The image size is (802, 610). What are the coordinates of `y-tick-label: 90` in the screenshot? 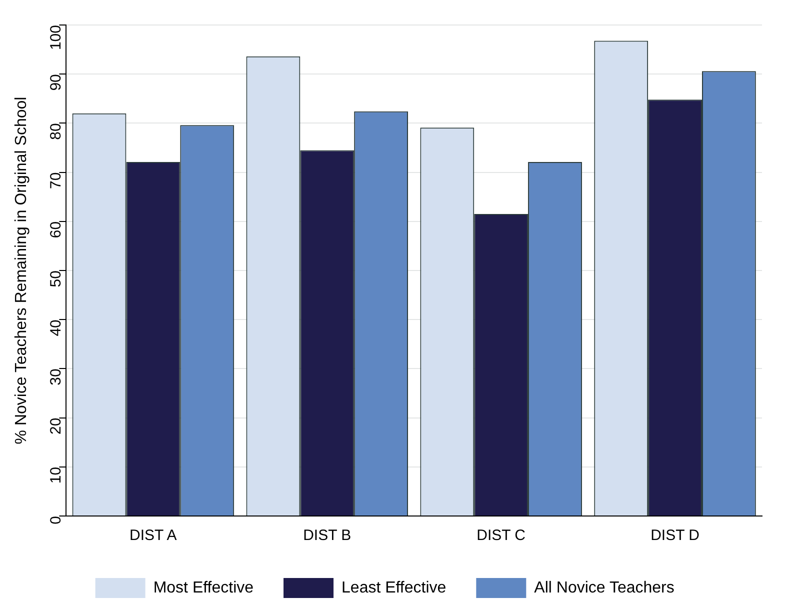 It's located at (55, 82).